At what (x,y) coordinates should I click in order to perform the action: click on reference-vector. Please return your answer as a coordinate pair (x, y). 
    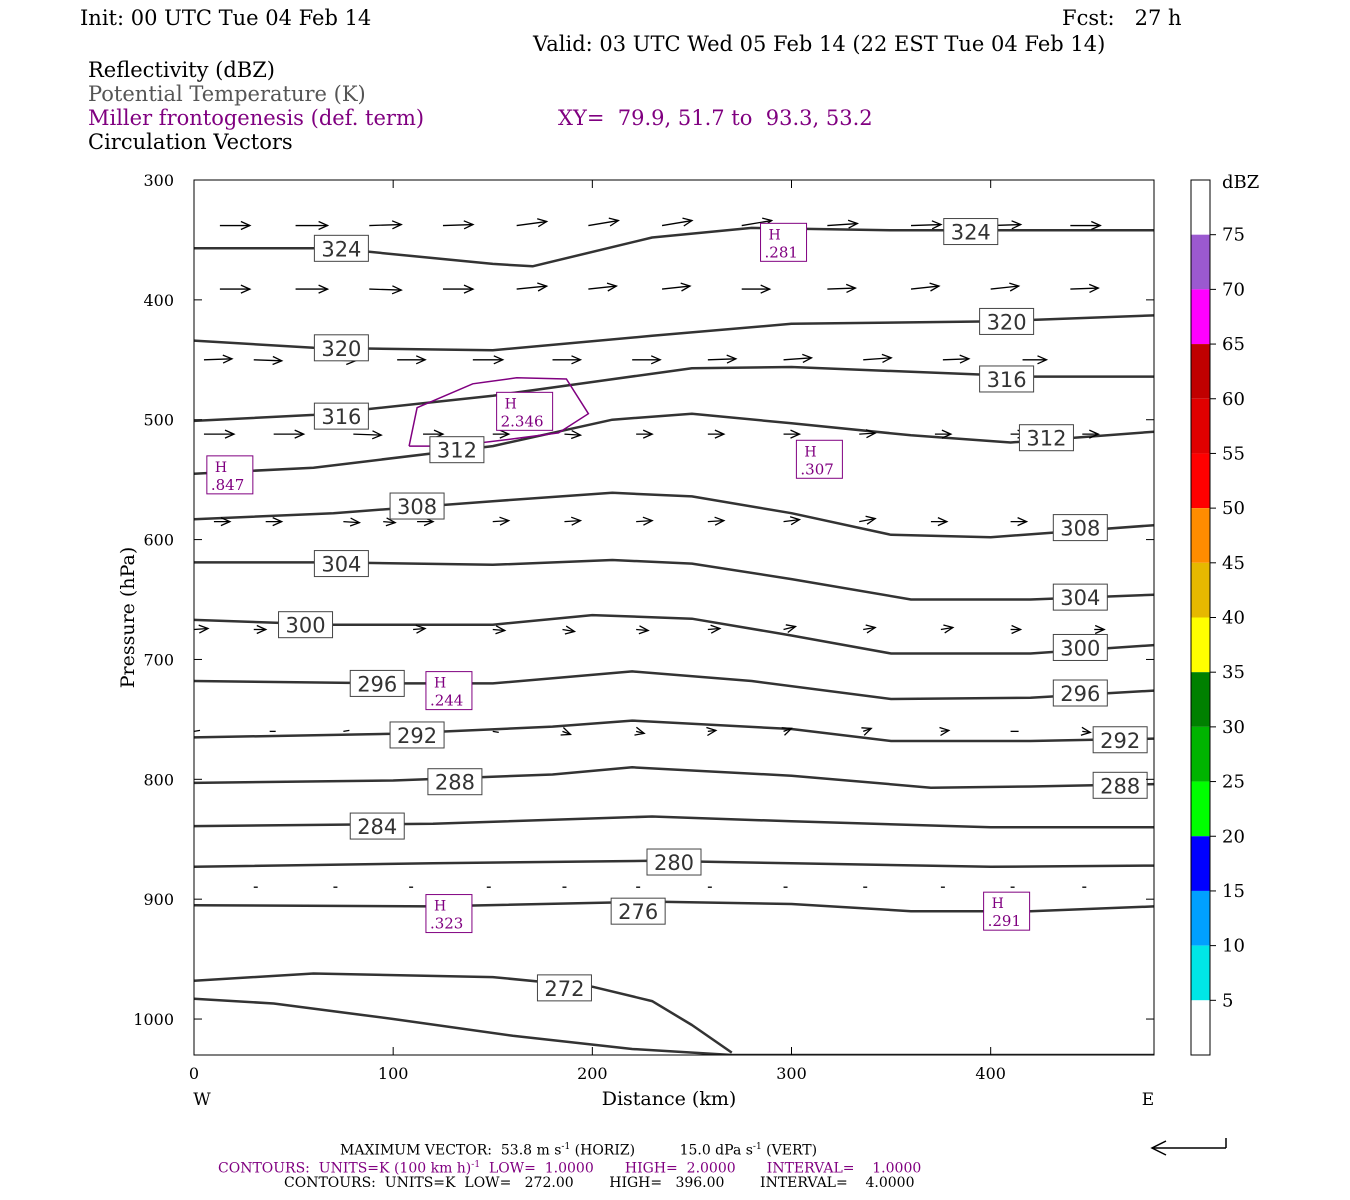
    Looking at the image, I should click on (1188, 1147).